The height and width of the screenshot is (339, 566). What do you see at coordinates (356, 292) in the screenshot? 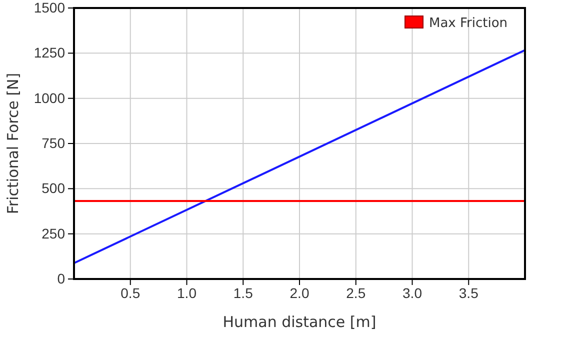
I see `x-tick-label: 2.5` at bounding box center [356, 292].